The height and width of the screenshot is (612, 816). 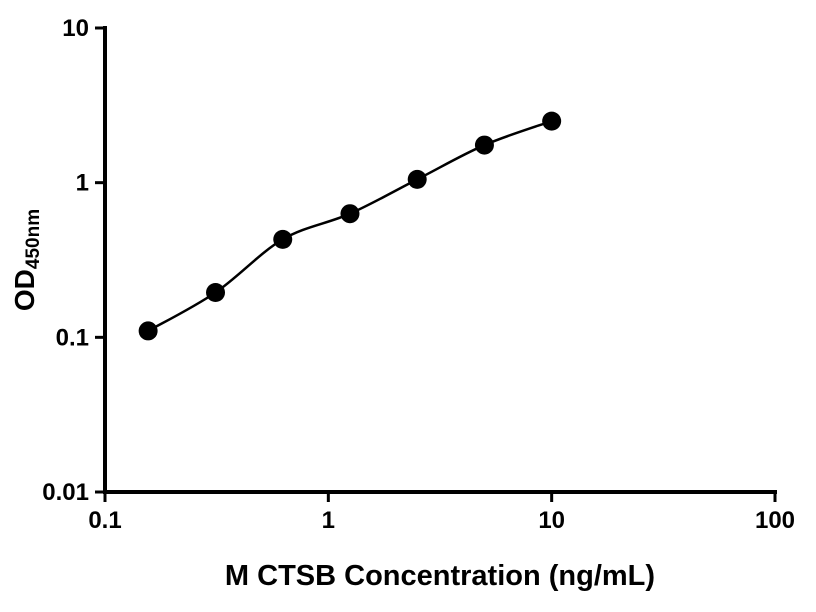 What do you see at coordinates (440, 576) in the screenshot?
I see `x-axis-title: M CTSB Concentration (ng/mL)` at bounding box center [440, 576].